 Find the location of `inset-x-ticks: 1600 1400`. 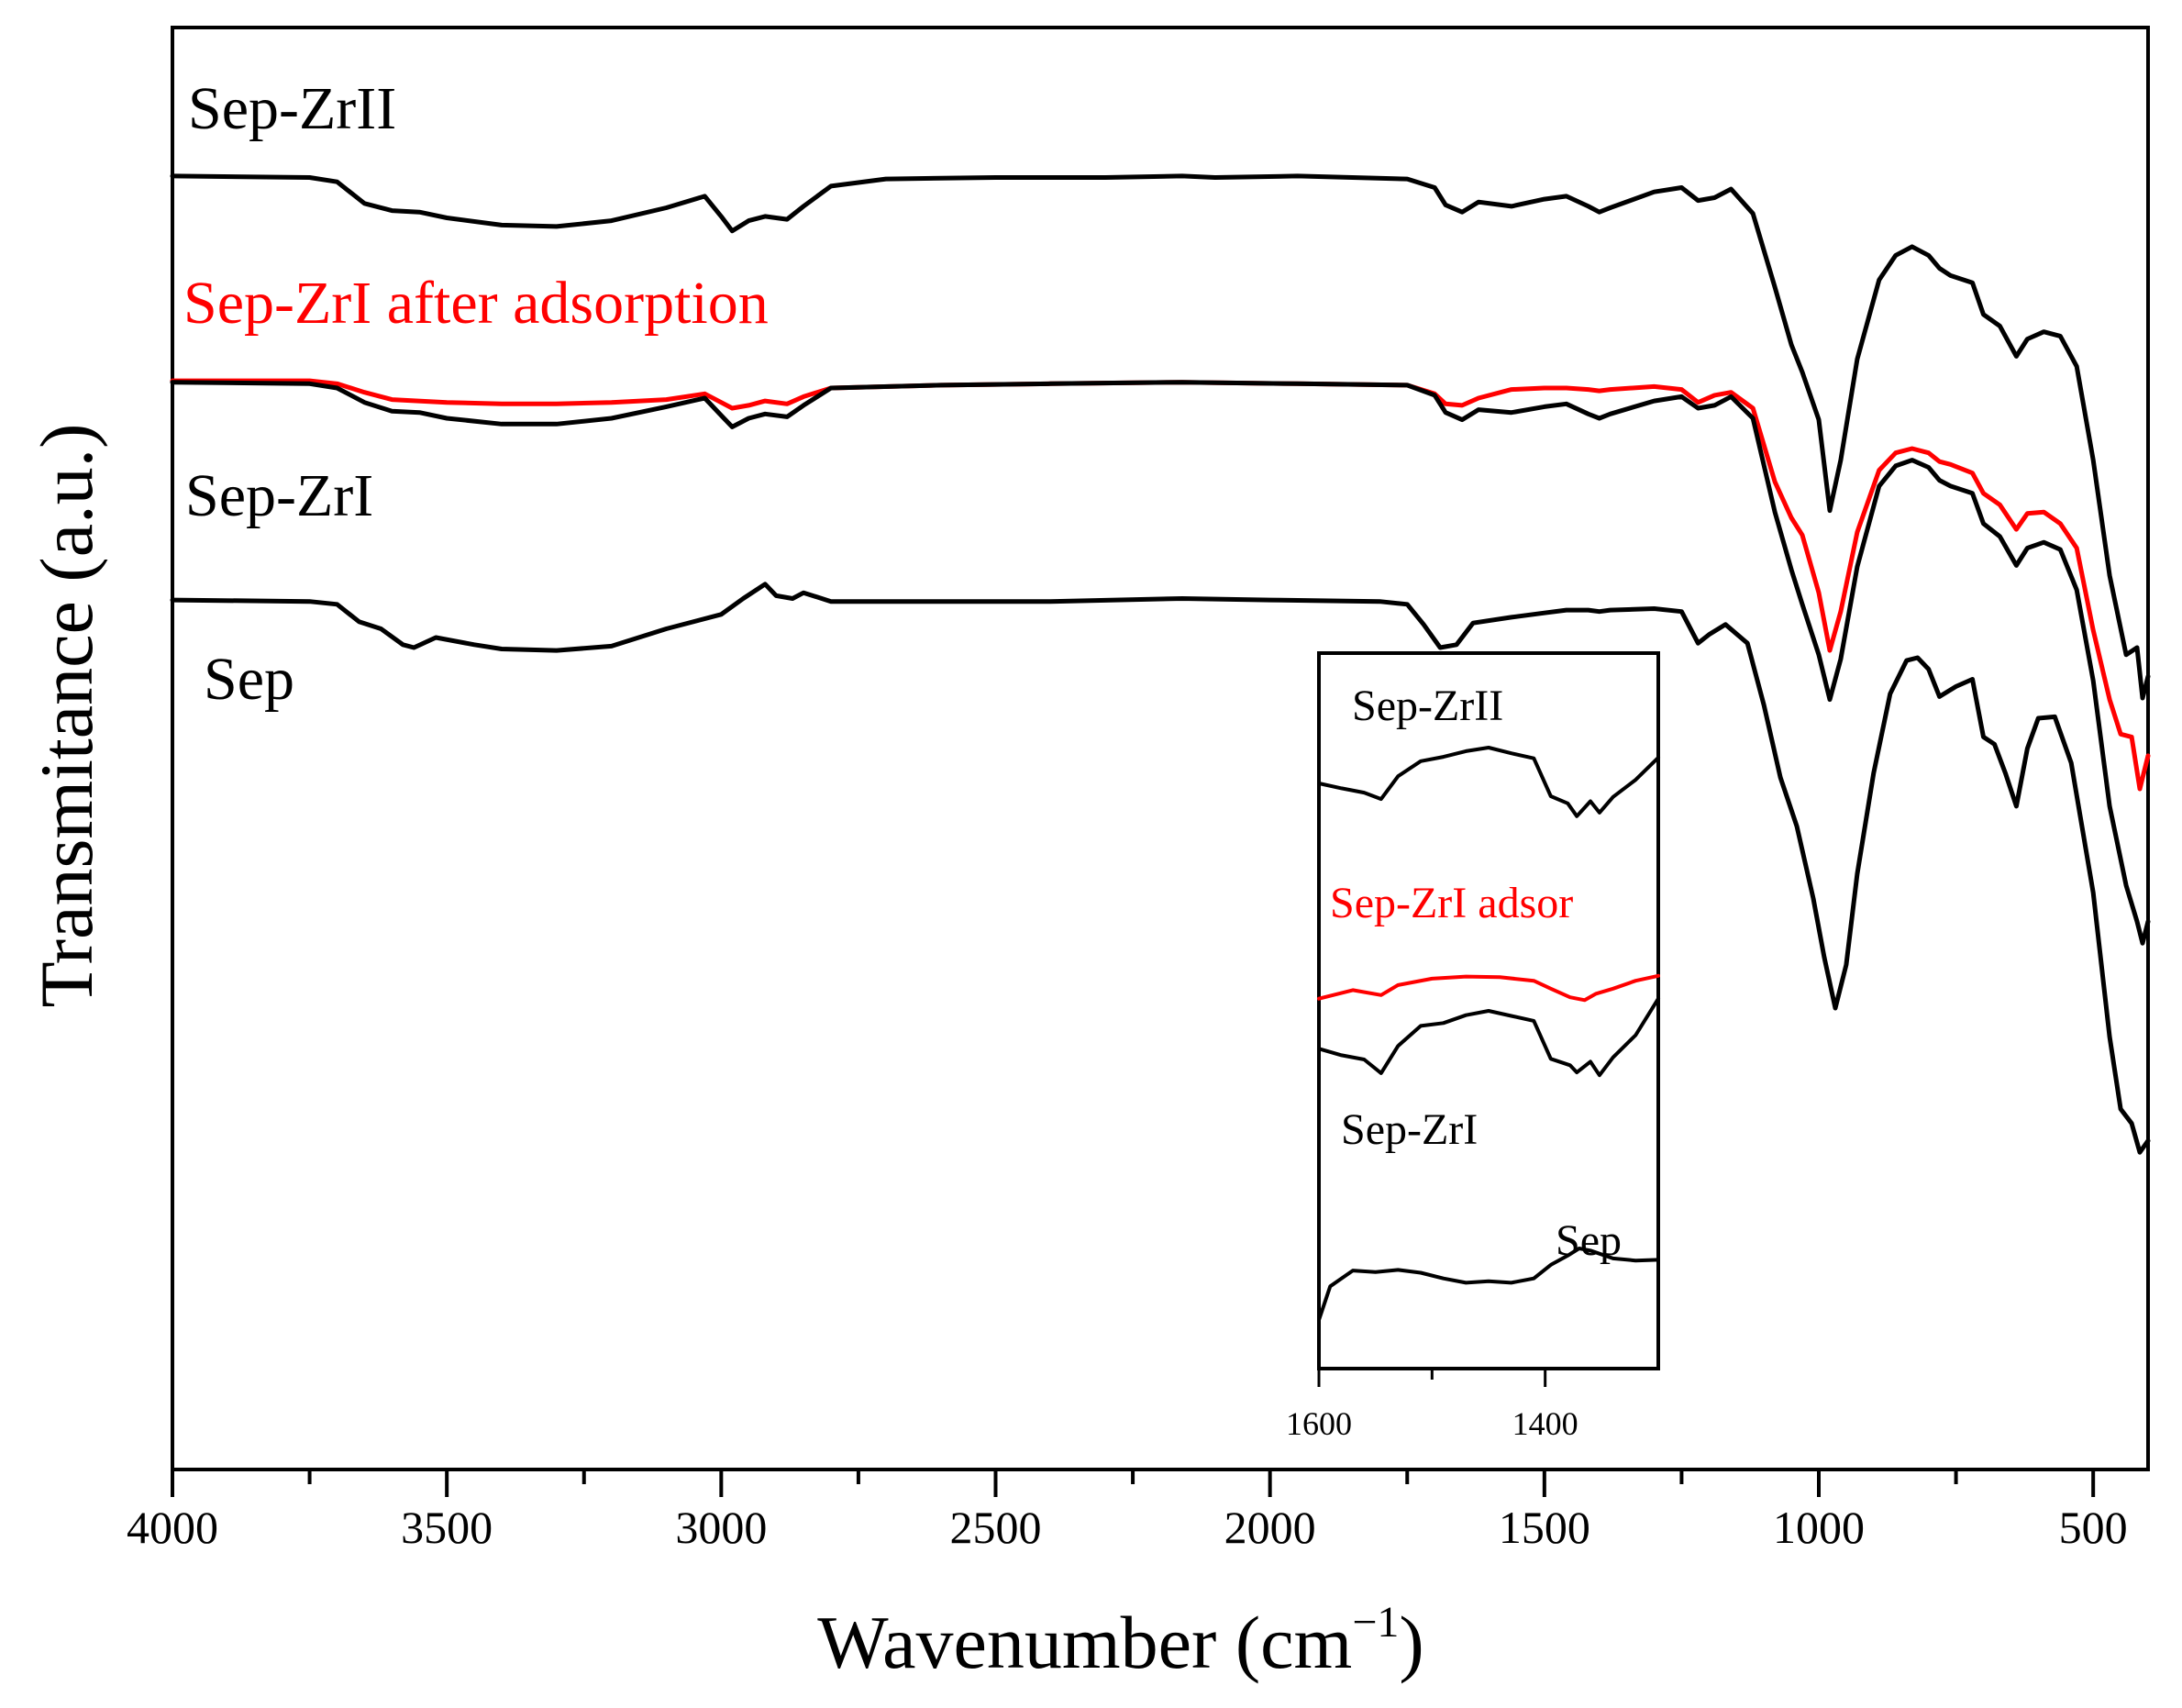

inset-x-ticks: 1600 1400 is located at coordinates (1432, 1405).